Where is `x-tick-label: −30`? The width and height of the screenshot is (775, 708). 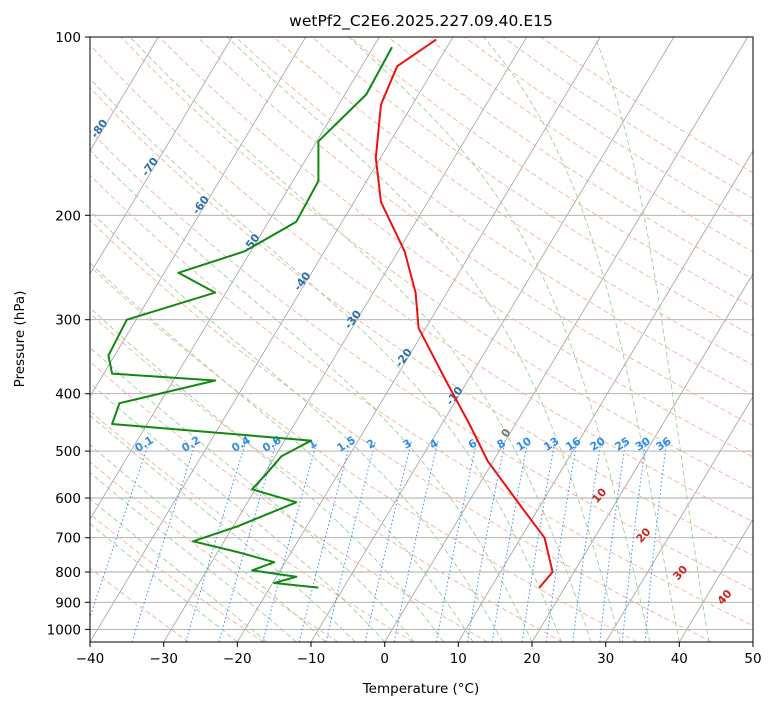
x-tick-label: −30 is located at coordinates (163, 659).